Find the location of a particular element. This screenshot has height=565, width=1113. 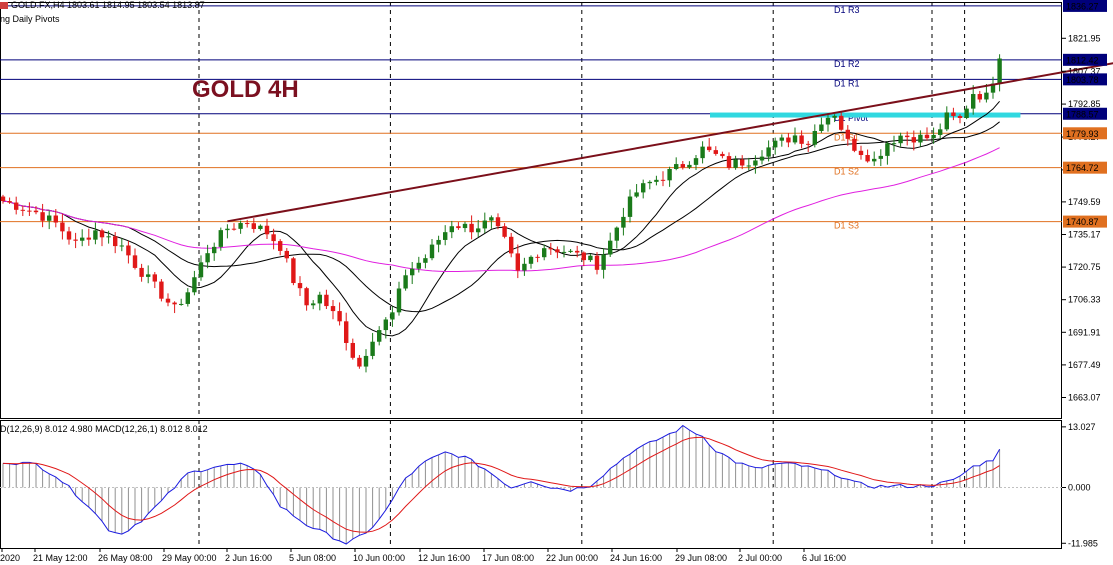

macd-axis: 13.027 0.000 -11.985 is located at coordinates (1080, 485).